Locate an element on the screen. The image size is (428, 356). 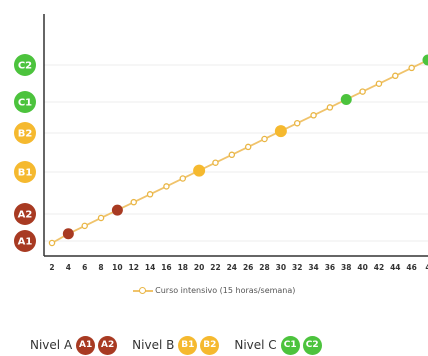
x-tick-label: 42 is located at coordinates (379, 267).